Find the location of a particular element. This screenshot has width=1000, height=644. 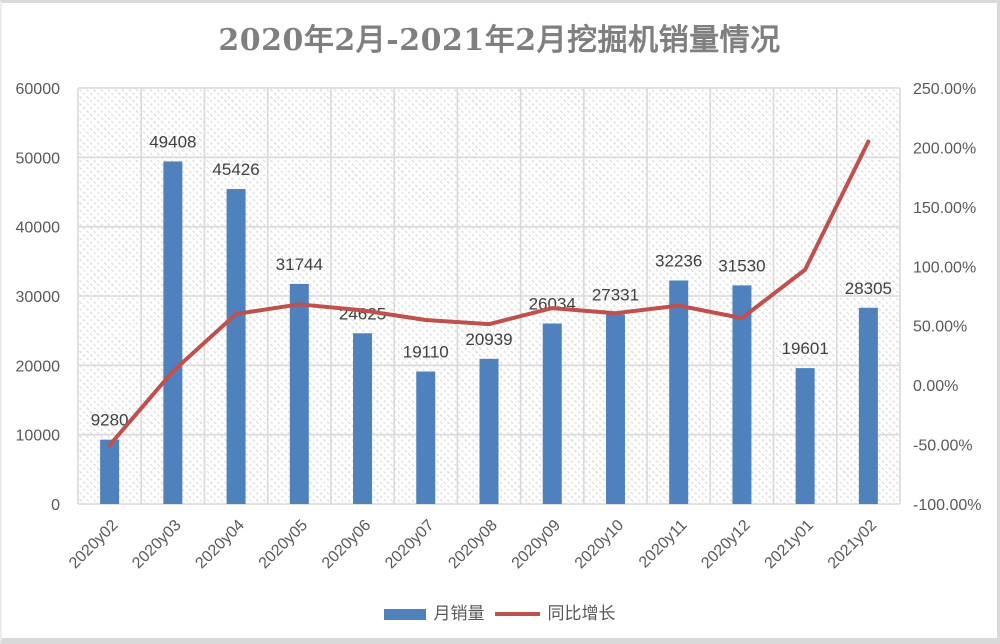

bar-value-label: 49408 is located at coordinates (172, 141).